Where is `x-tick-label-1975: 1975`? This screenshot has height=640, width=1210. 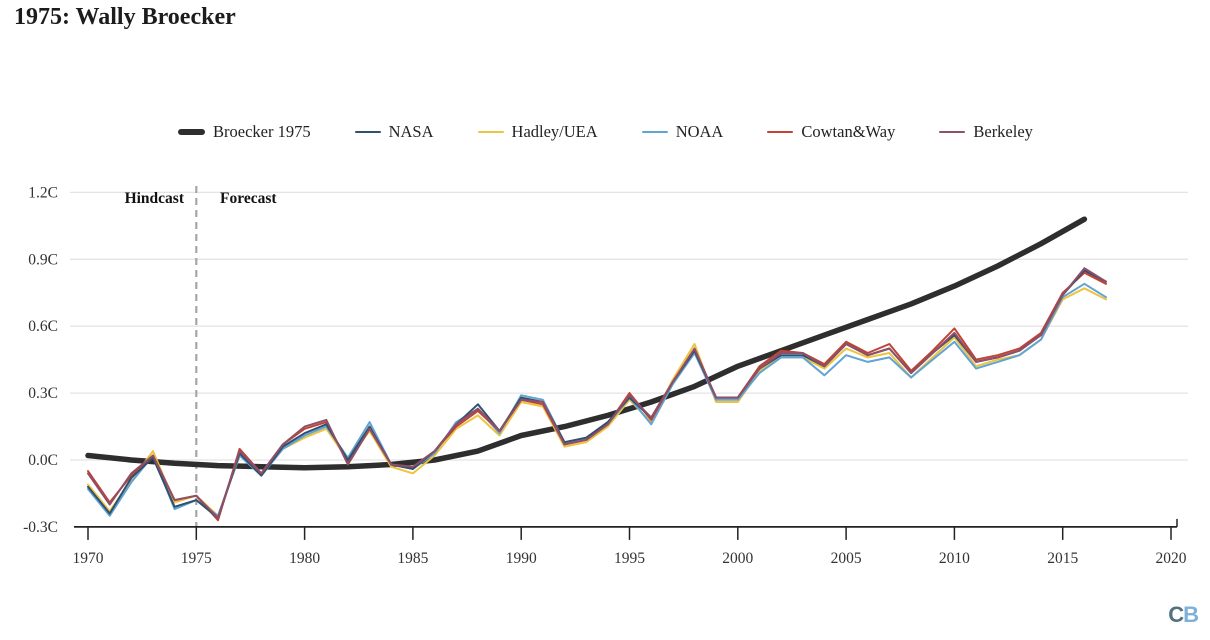 x-tick-label-1975: 1975 is located at coordinates (196, 558).